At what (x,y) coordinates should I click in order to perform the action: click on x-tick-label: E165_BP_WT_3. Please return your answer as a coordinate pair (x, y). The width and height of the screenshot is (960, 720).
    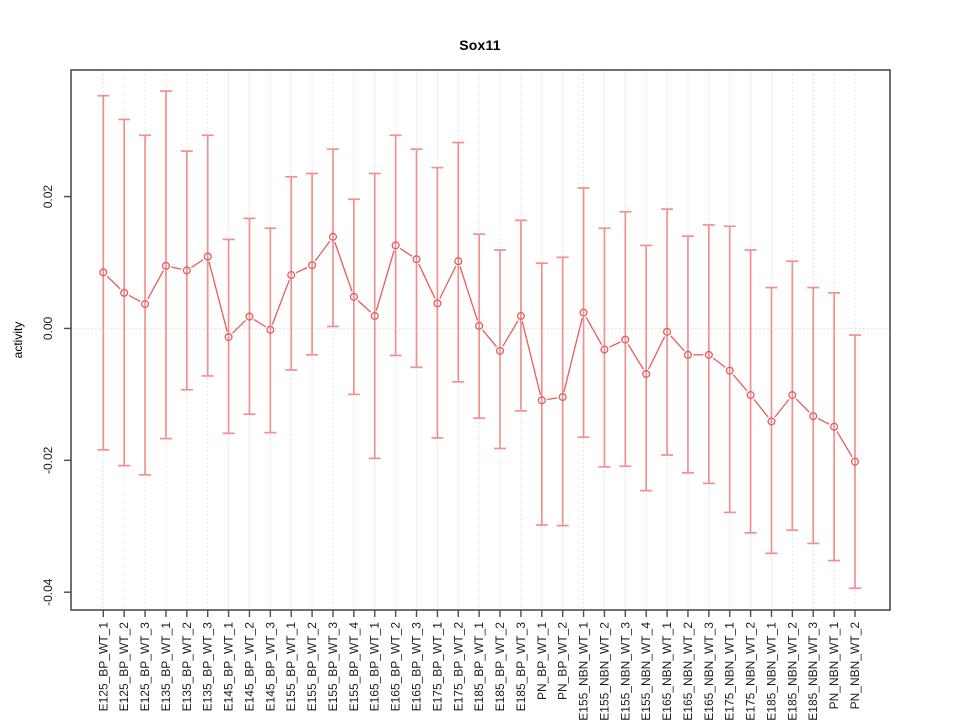
    Looking at the image, I should click on (417, 667).